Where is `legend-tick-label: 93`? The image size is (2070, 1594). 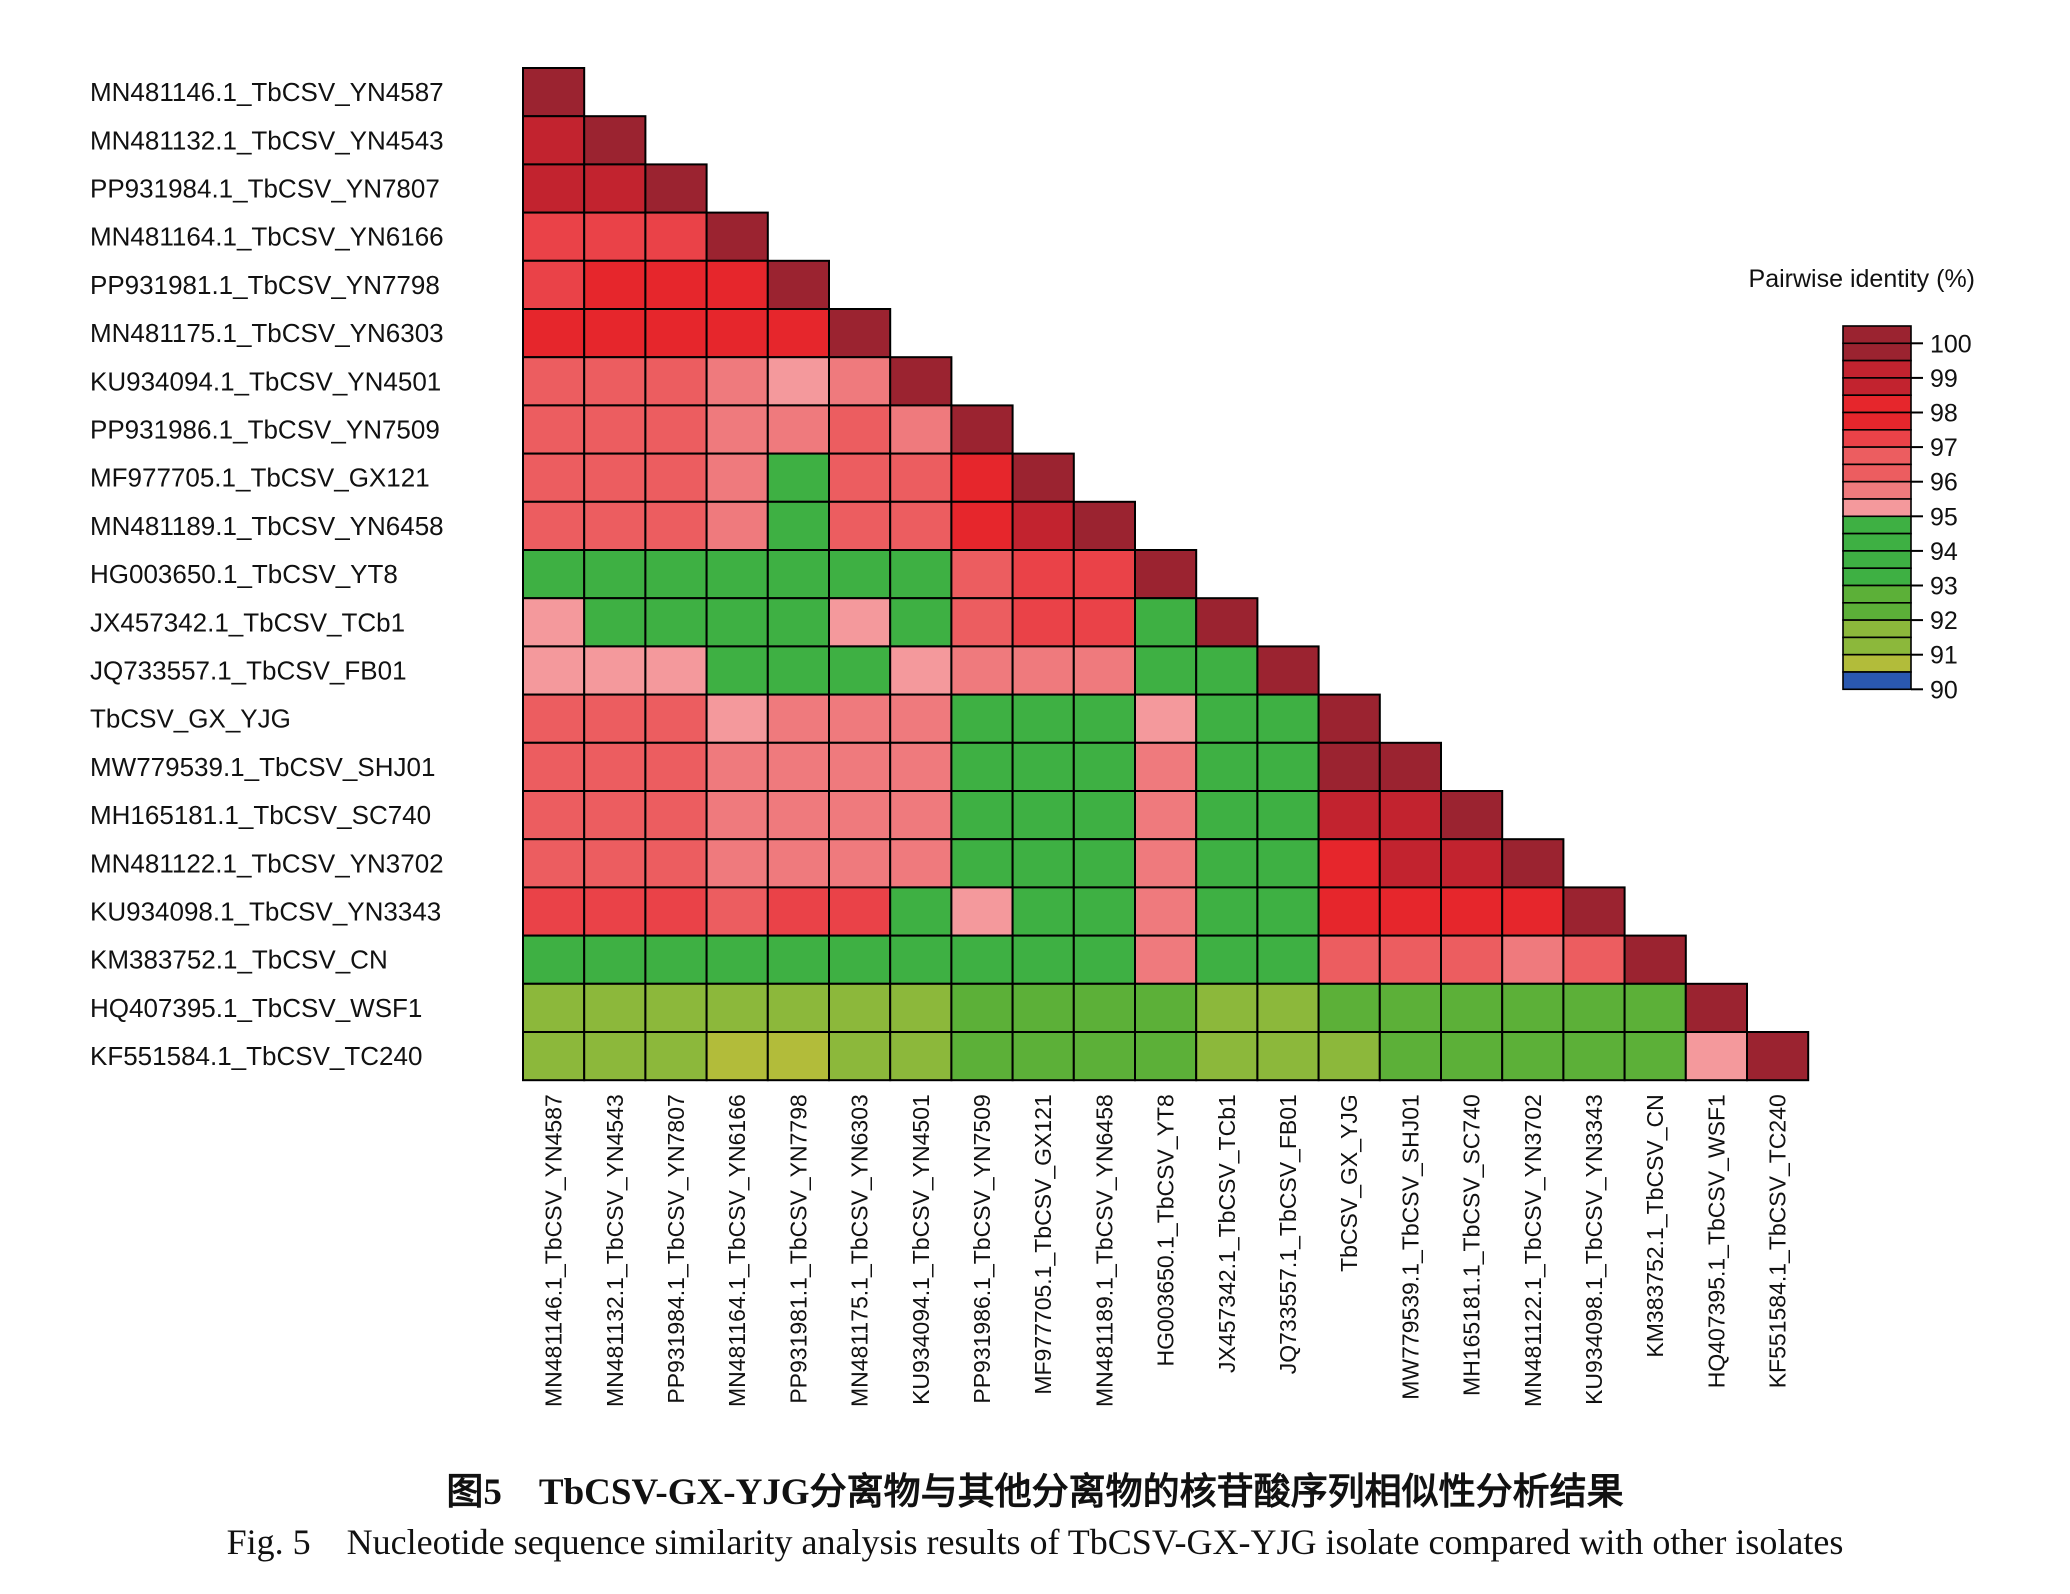 legend-tick-label: 93 is located at coordinates (1944, 587).